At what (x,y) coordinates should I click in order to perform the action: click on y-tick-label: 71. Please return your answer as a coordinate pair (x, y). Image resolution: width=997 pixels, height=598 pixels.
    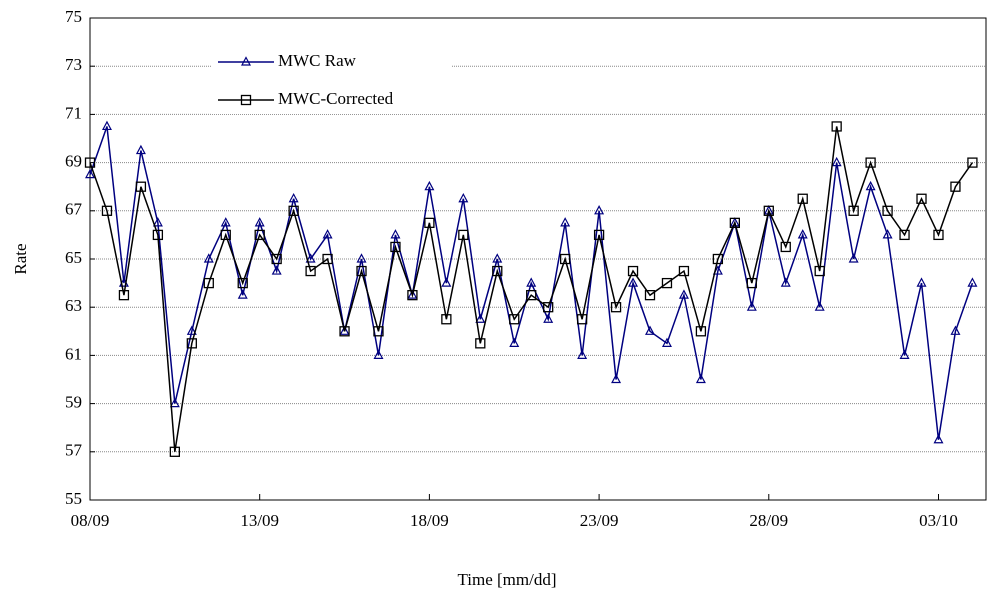
    Looking at the image, I should click on (73, 112).